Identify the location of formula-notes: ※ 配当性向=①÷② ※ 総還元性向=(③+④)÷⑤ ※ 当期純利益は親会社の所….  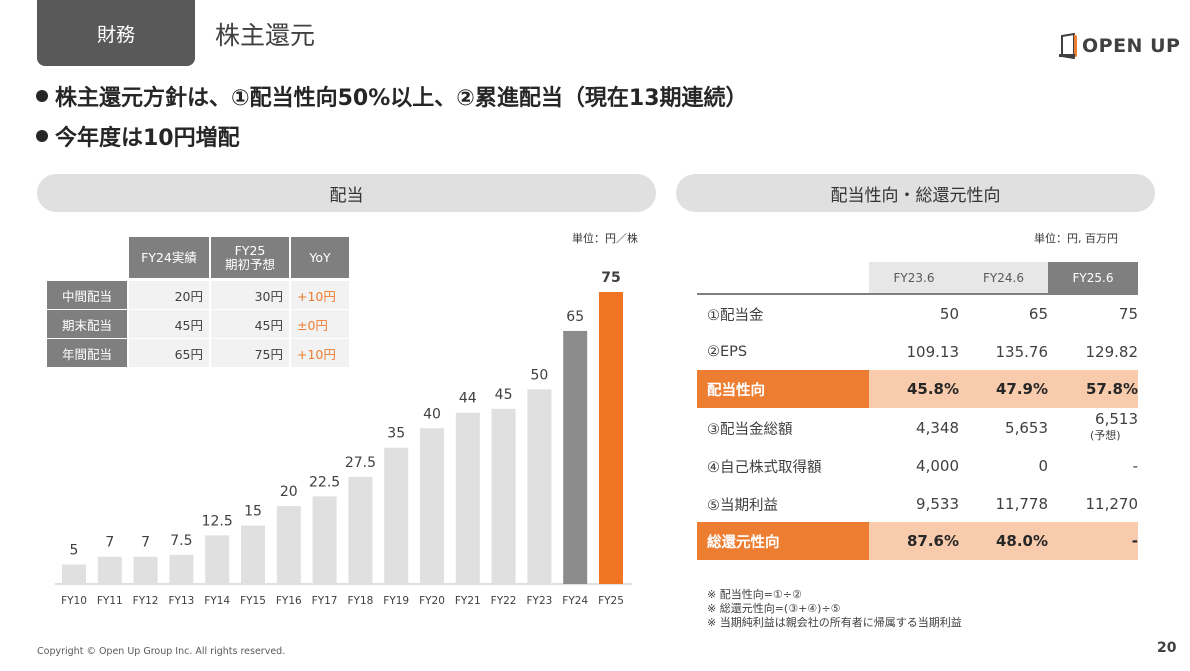
(834, 609).